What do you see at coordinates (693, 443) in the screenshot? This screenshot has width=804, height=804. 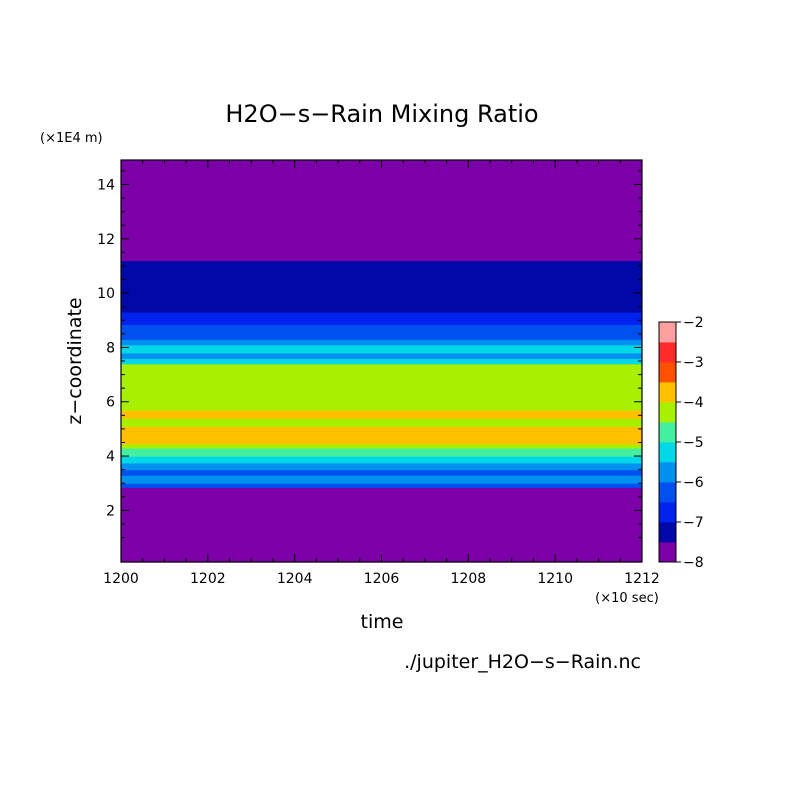 I see `colorbar-tick-label: −5` at bounding box center [693, 443].